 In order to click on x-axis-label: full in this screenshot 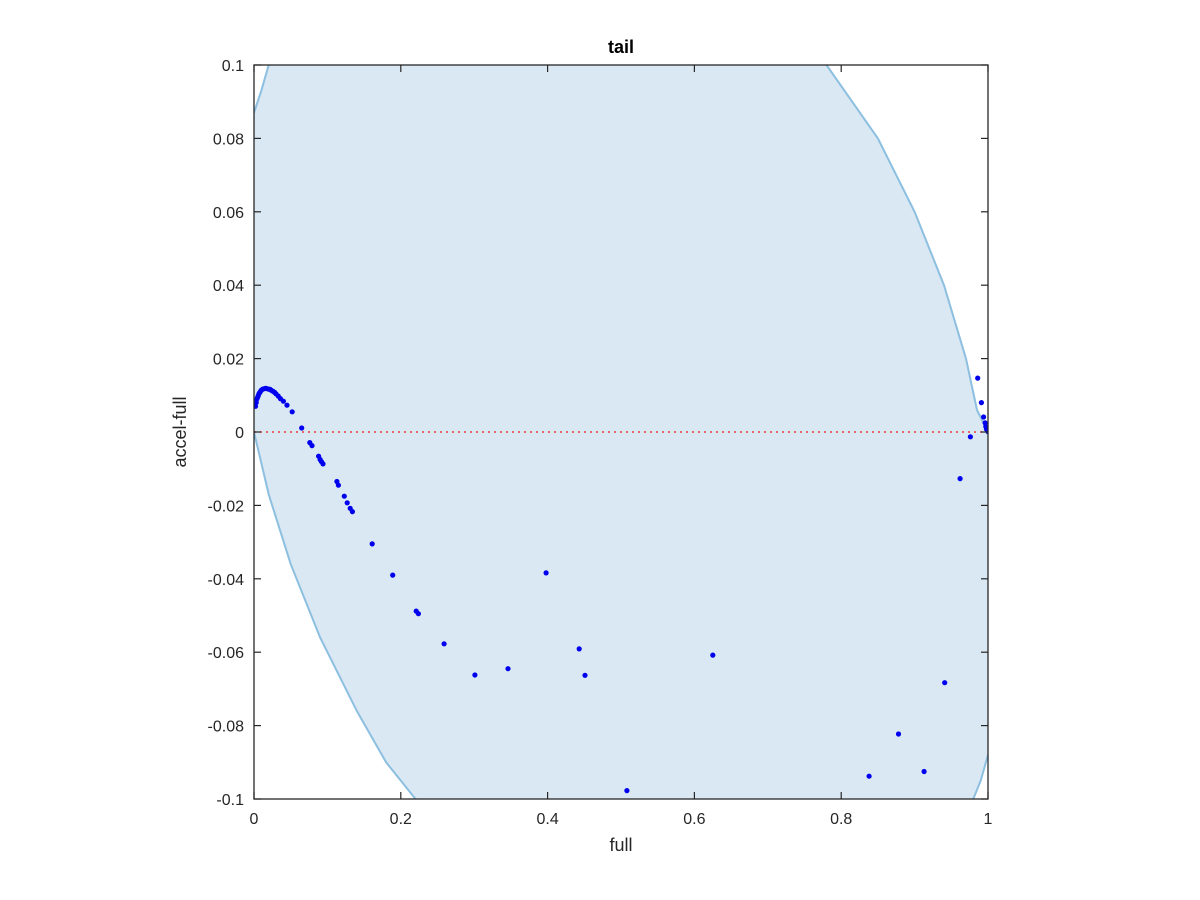, I will do `click(620, 845)`.